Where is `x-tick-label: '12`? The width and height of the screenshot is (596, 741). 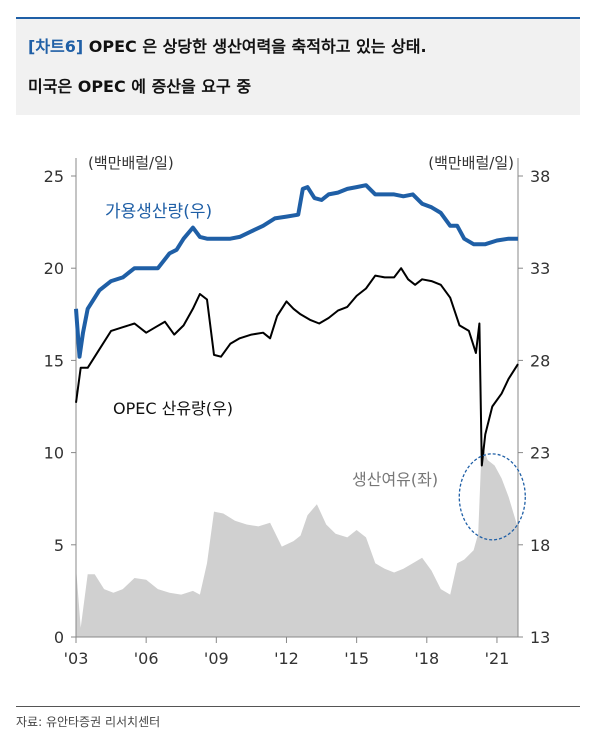 x-tick-label: '12 is located at coordinates (286, 658).